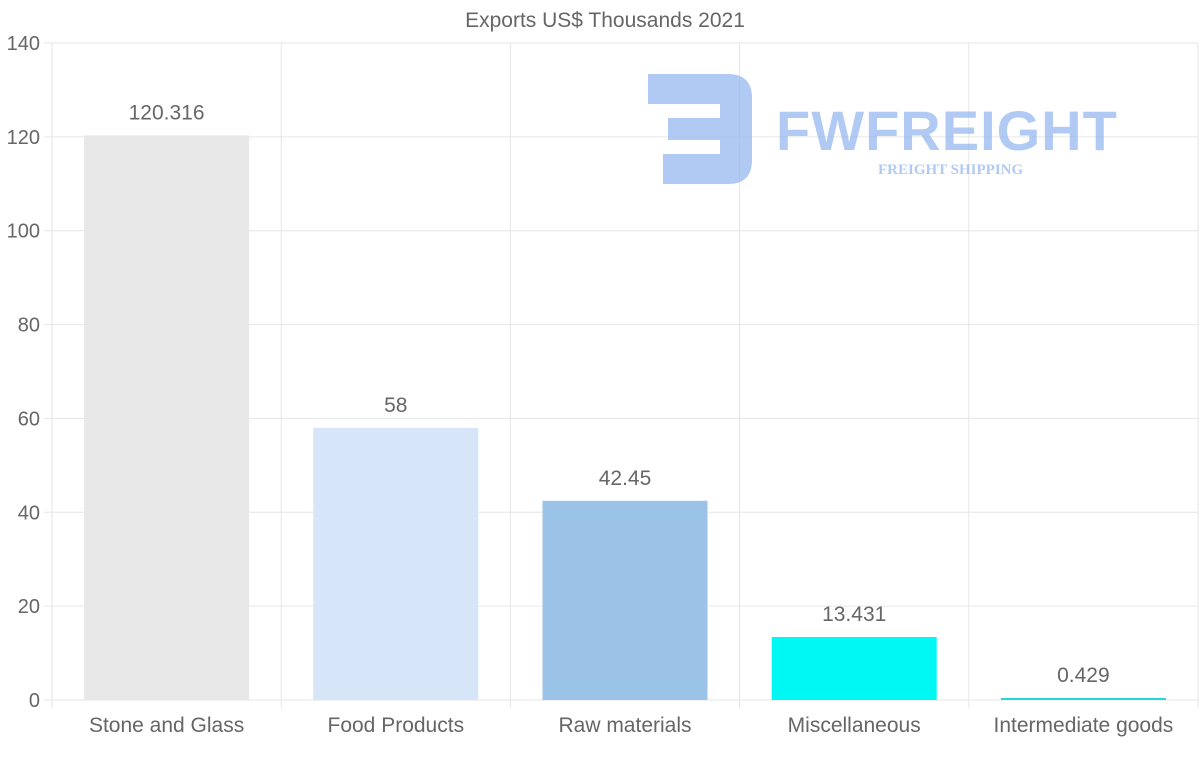 Image resolution: width=1200 pixels, height=763 pixels. I want to click on y-tick-label: 80, so click(29, 326).